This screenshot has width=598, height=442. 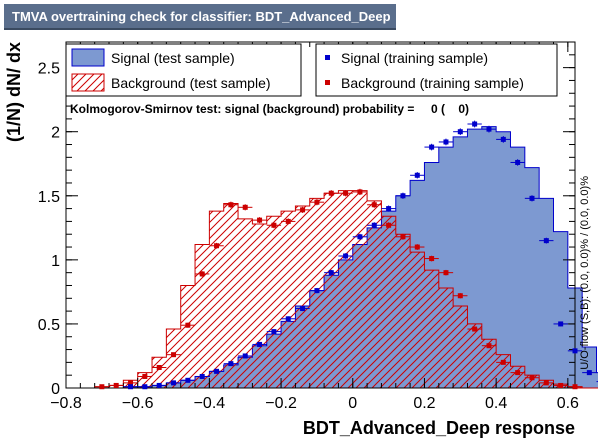 What do you see at coordinates (55, 133) in the screenshot?
I see `y-tick-label: 2` at bounding box center [55, 133].